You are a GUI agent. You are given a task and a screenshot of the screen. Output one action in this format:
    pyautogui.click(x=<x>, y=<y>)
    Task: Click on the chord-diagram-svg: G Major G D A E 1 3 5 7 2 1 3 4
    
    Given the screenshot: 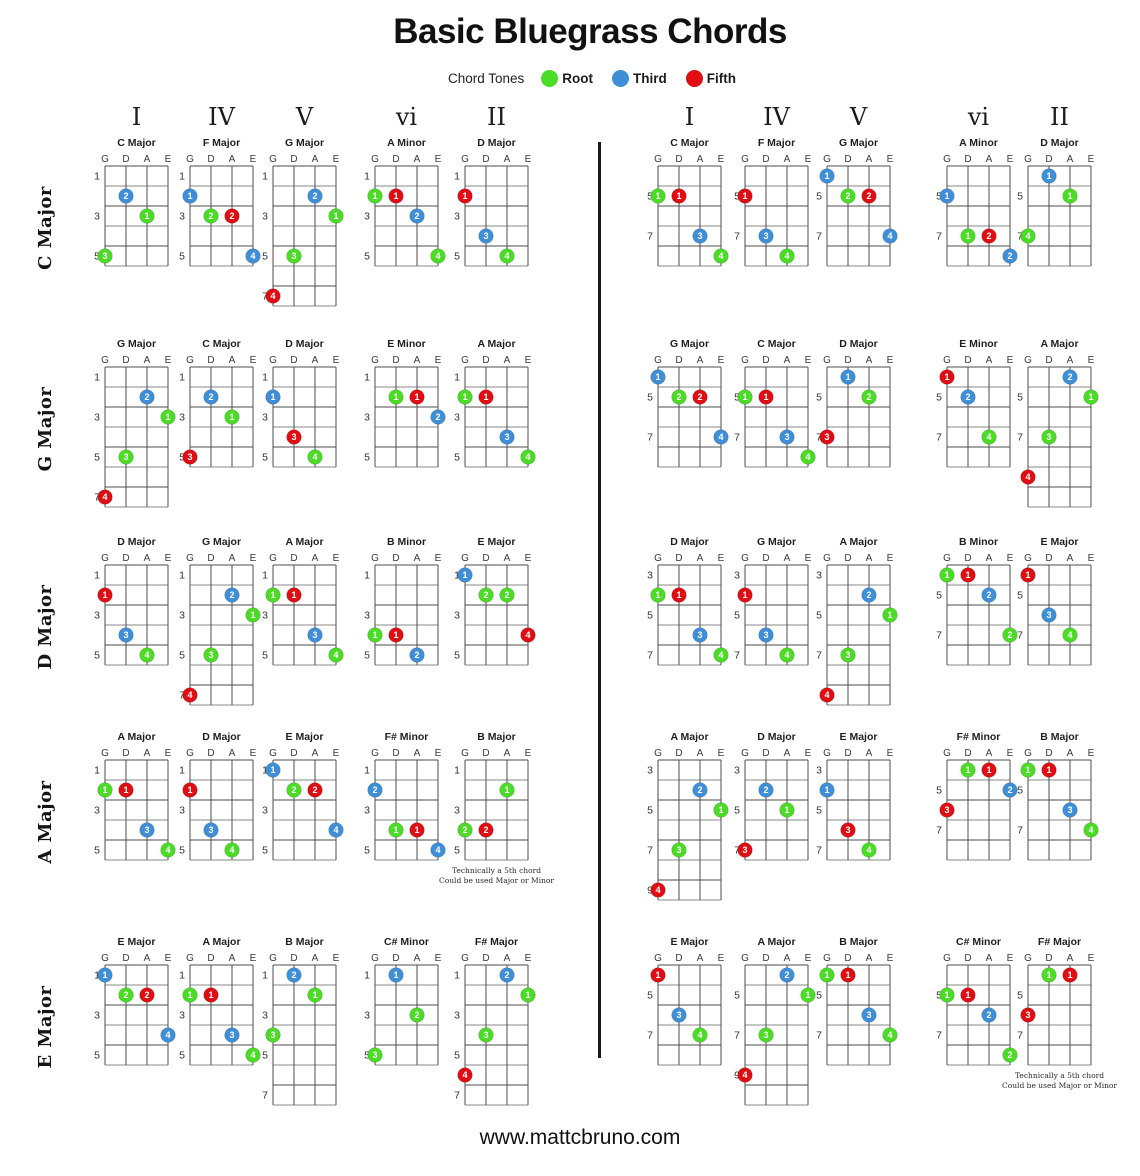 What is the action you would take?
    pyautogui.click(x=303, y=222)
    